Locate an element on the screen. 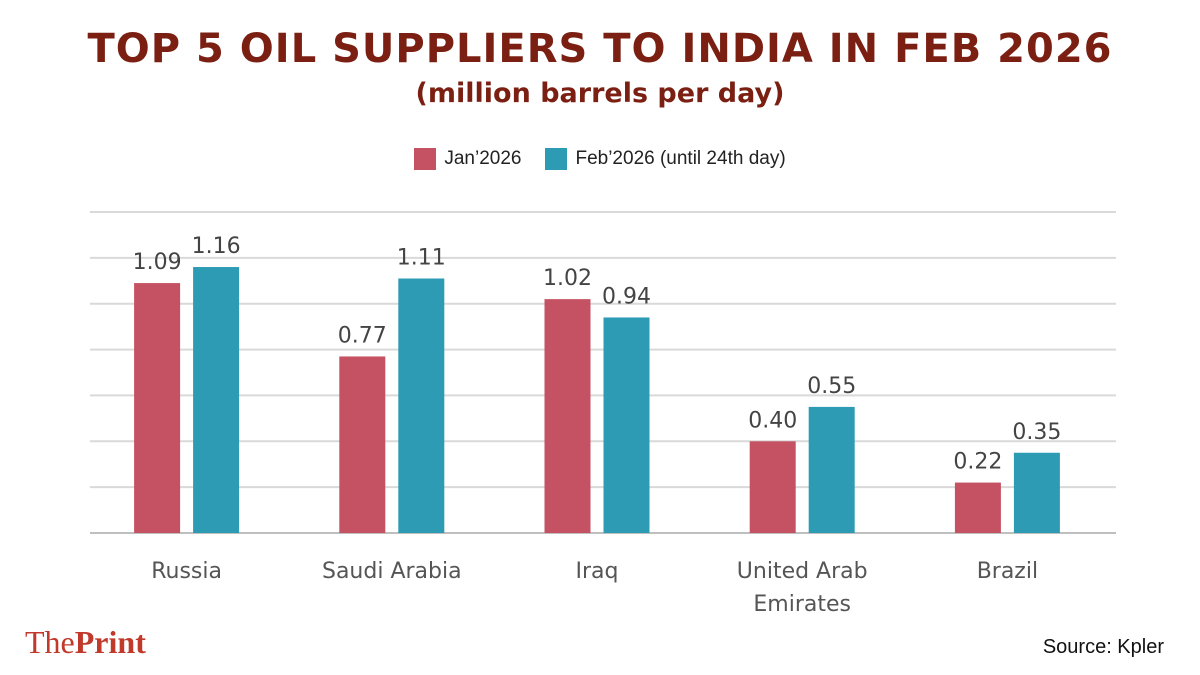 The width and height of the screenshot is (1200, 675). data-label-feb: 0.55 is located at coordinates (831, 386).